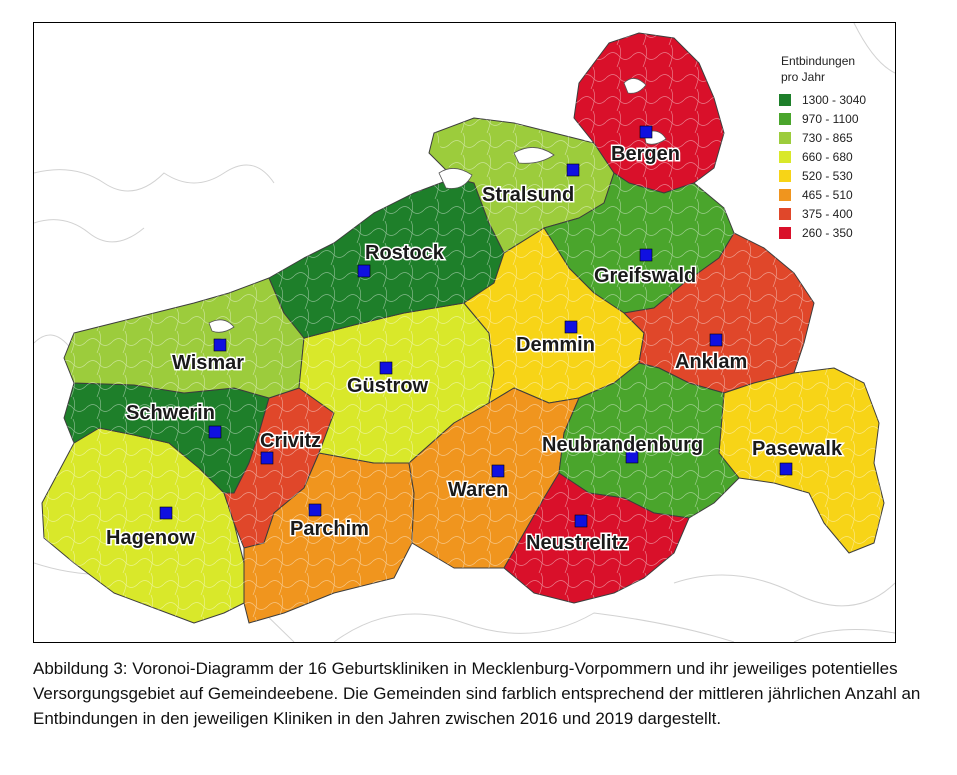  What do you see at coordinates (803, 77) in the screenshot?
I see `legend-title-line2: pro Jahr` at bounding box center [803, 77].